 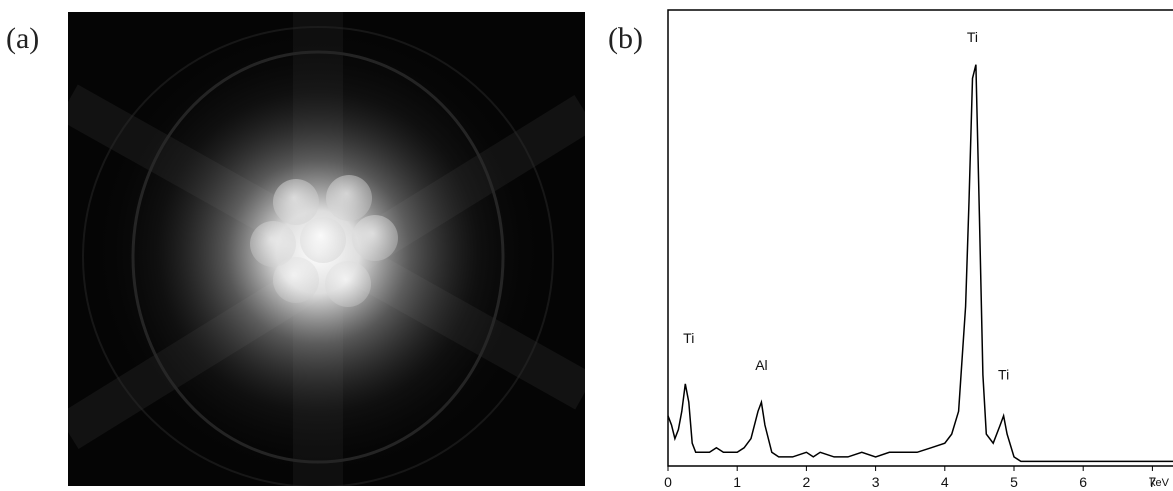 What do you see at coordinates (945, 482) in the screenshot?
I see `x-tick-label: 4` at bounding box center [945, 482].